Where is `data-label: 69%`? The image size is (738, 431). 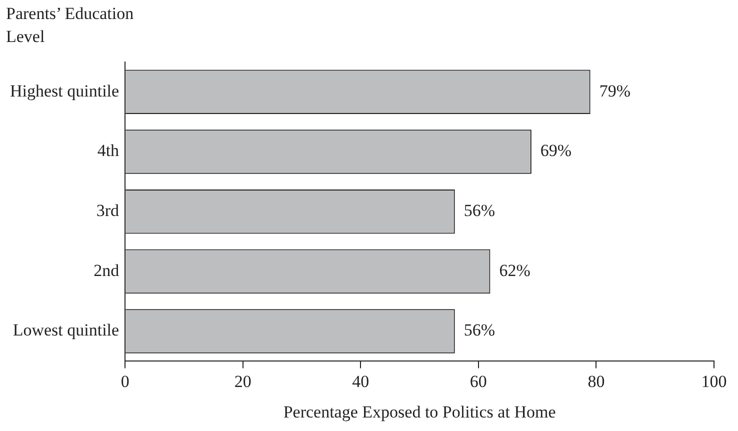
data-label: 69% is located at coordinates (556, 150).